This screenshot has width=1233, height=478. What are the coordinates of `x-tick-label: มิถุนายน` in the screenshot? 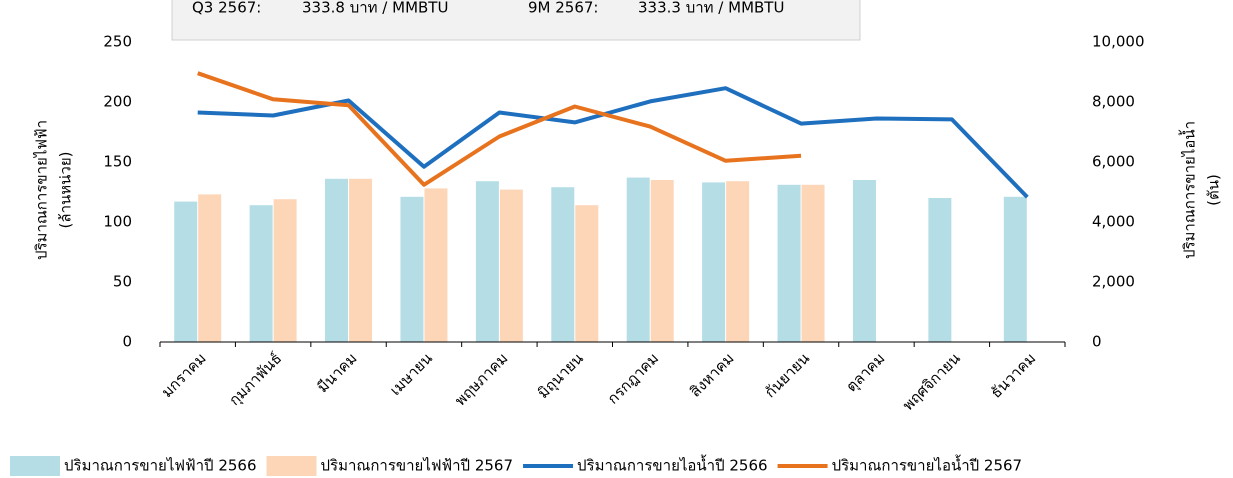 It's located at (561, 376).